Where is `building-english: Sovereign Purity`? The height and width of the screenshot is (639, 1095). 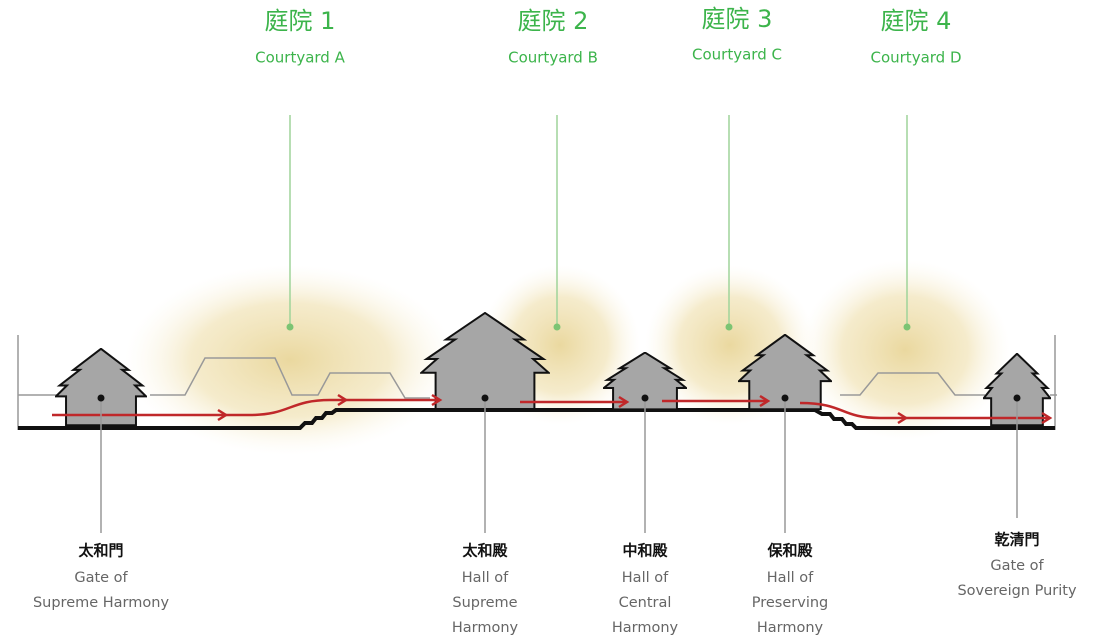 building-english: Sovereign Purity is located at coordinates (1017, 591).